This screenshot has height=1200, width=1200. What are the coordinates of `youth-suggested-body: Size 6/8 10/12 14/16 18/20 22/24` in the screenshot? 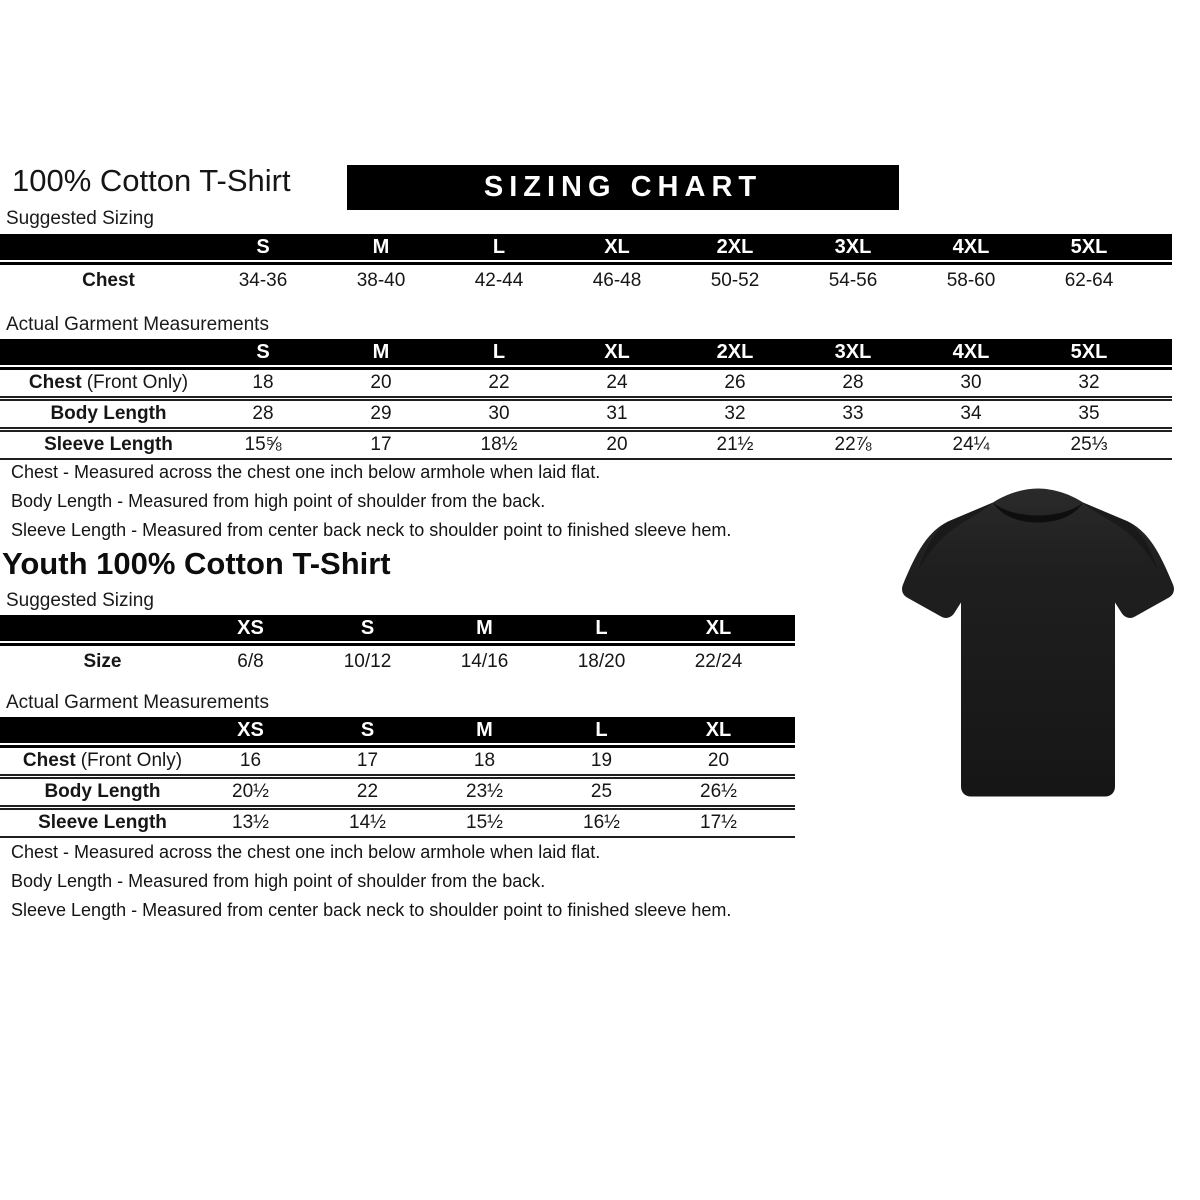 It's located at (397, 660).